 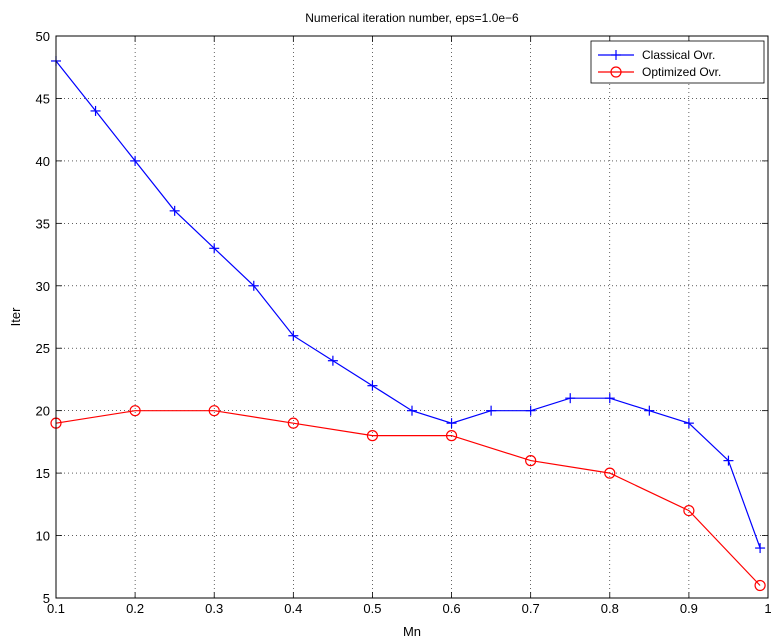 What do you see at coordinates (43, 161) in the screenshot?
I see `y-tick-label: 40` at bounding box center [43, 161].